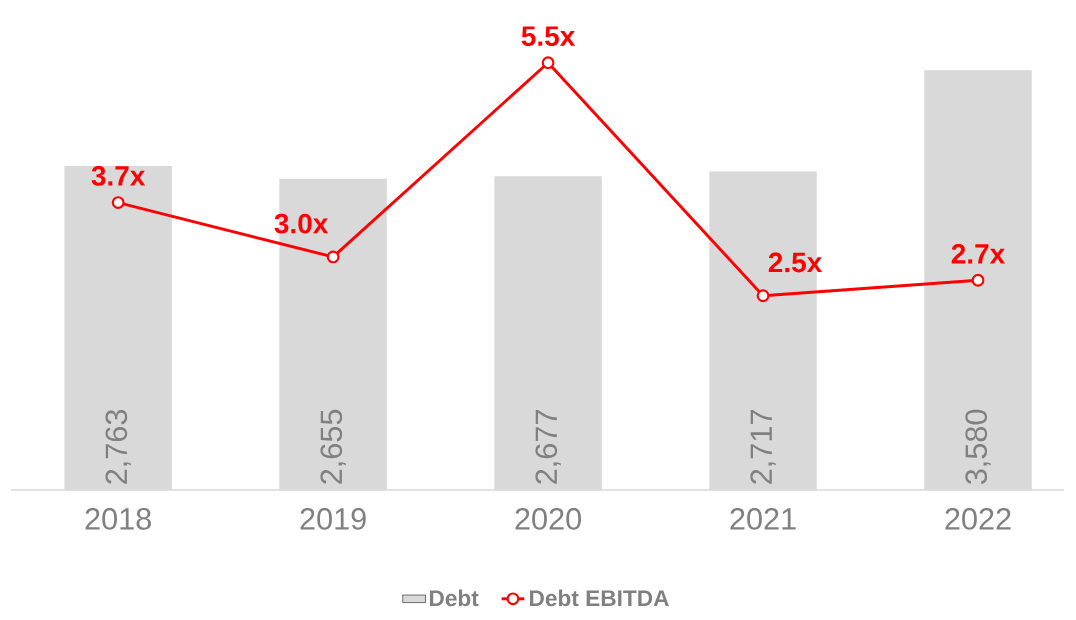  I want to click on legend-label: Debt, so click(454, 598).